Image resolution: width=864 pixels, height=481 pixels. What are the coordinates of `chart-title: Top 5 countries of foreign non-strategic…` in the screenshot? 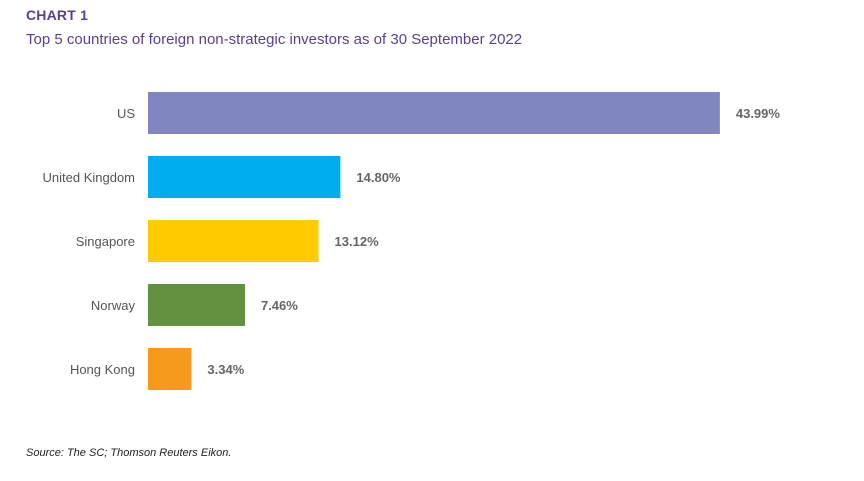 It's located at (274, 39).